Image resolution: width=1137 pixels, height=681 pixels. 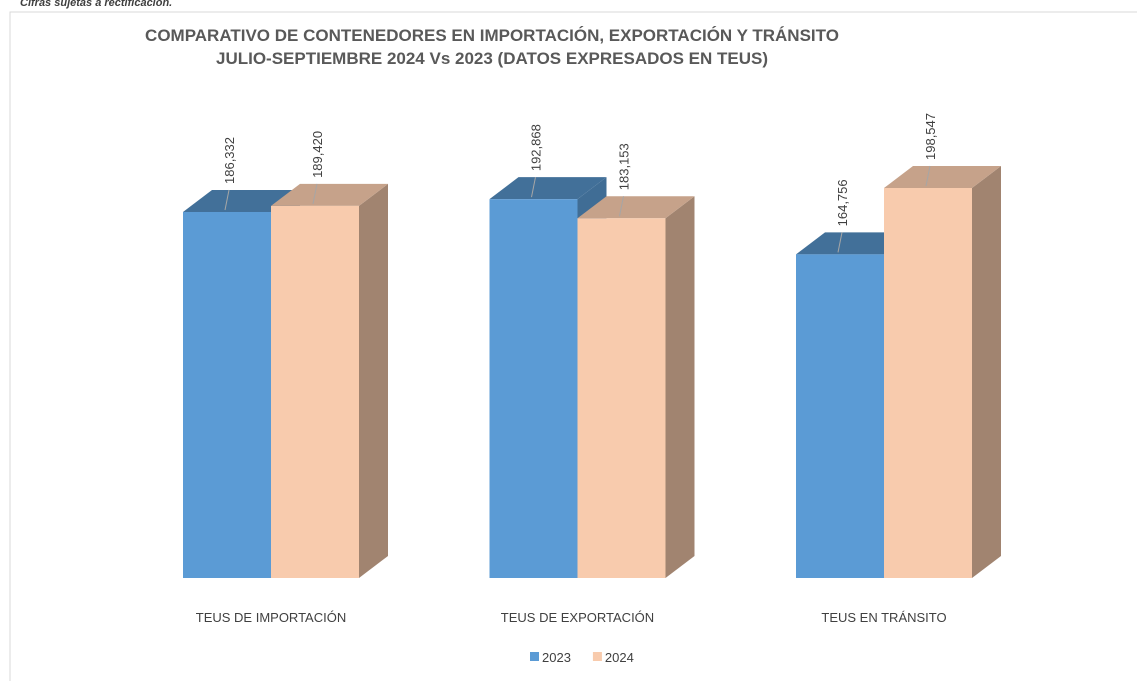 I want to click on value-label: 198,547, so click(x=930, y=136).